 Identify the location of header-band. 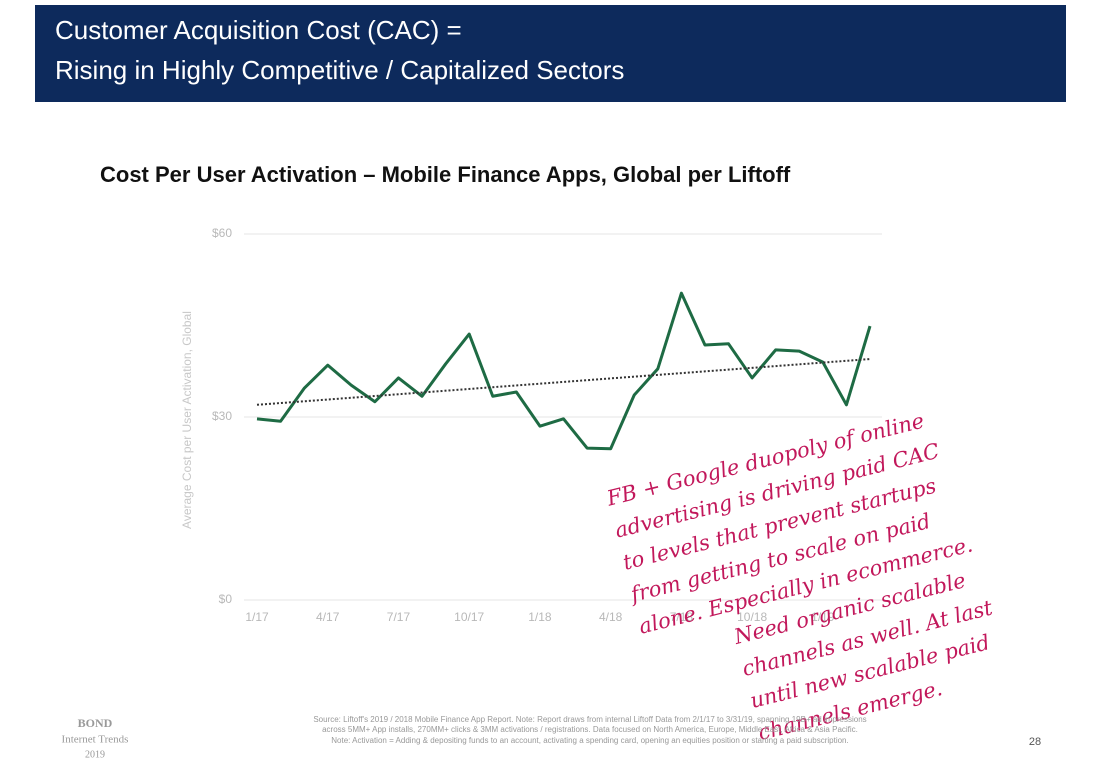
(550, 53).